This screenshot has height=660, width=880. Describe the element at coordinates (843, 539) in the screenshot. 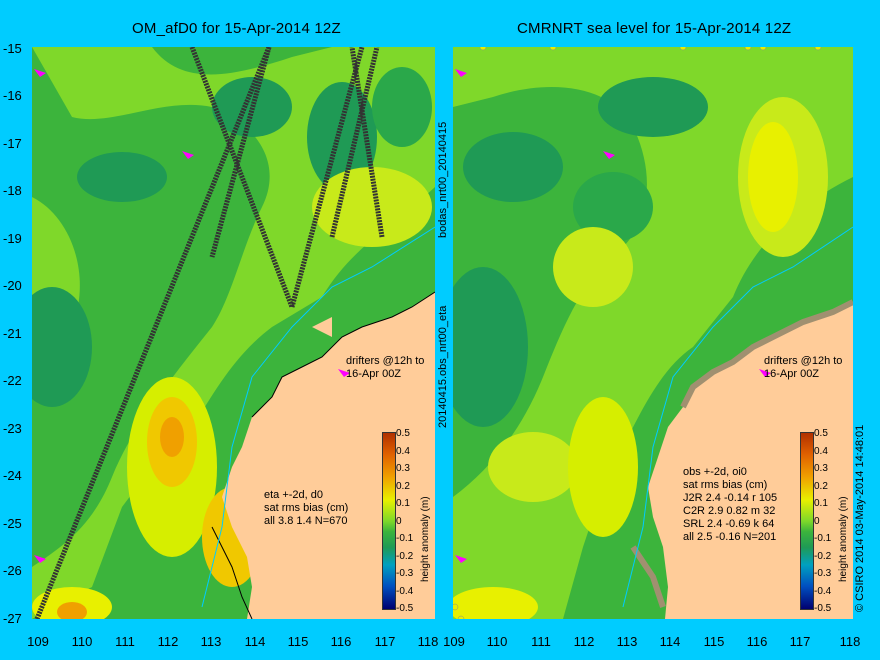

I see `right-colorbar-title: height anomaly (m)` at that location.